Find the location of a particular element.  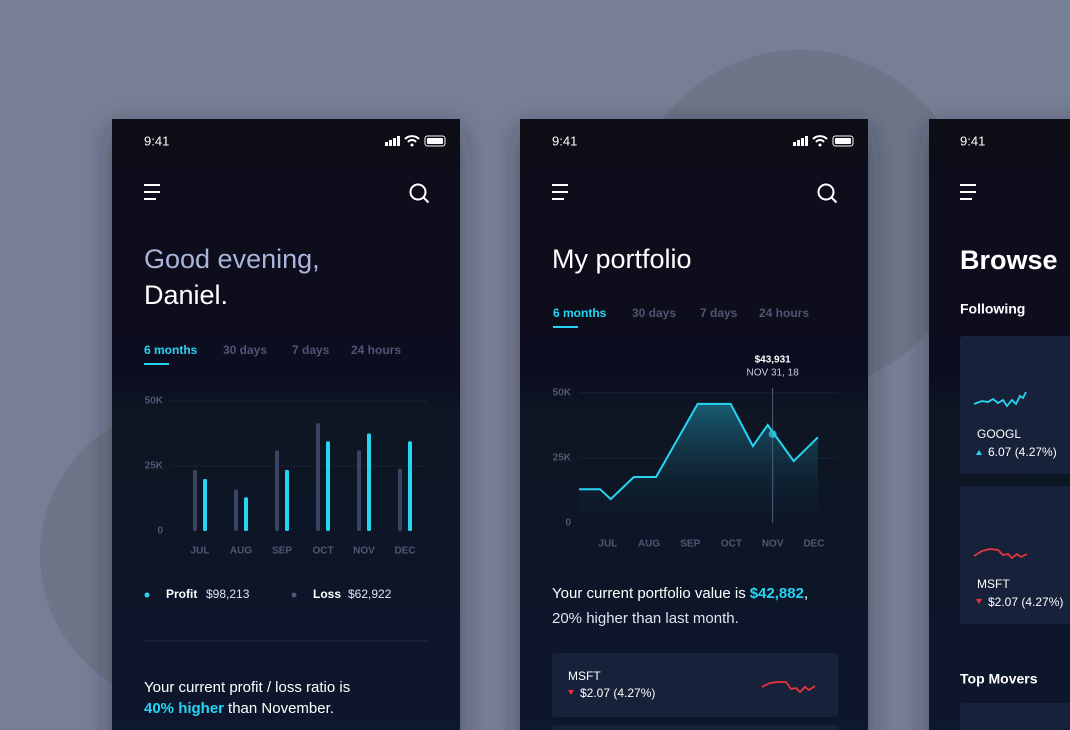

legend-name: Loss is located at coordinates (327, 594).